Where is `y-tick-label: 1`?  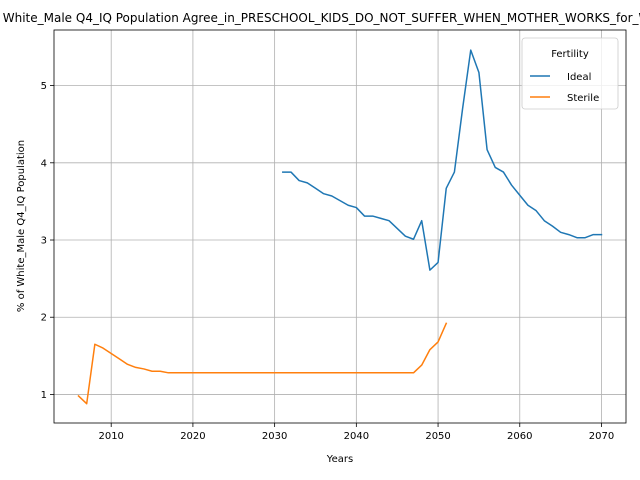
y-tick-label: 1 is located at coordinates (44, 395).